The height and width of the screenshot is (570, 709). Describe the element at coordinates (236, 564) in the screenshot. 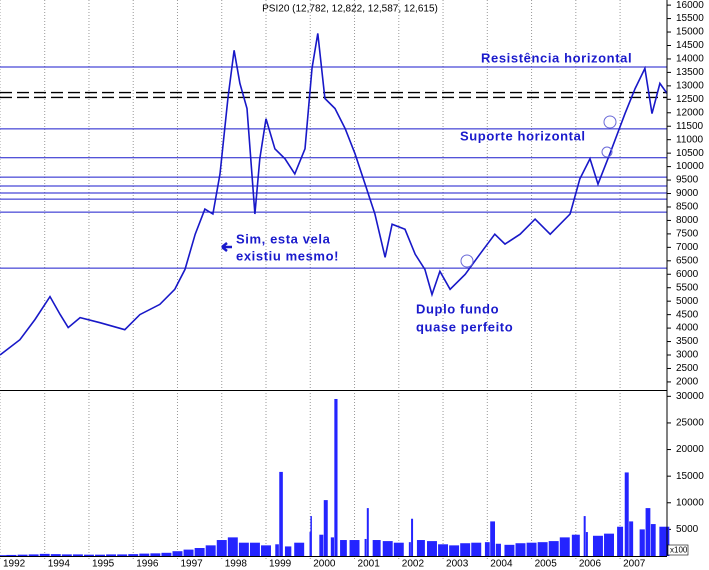

I see `x-tick-label: 1998` at that location.